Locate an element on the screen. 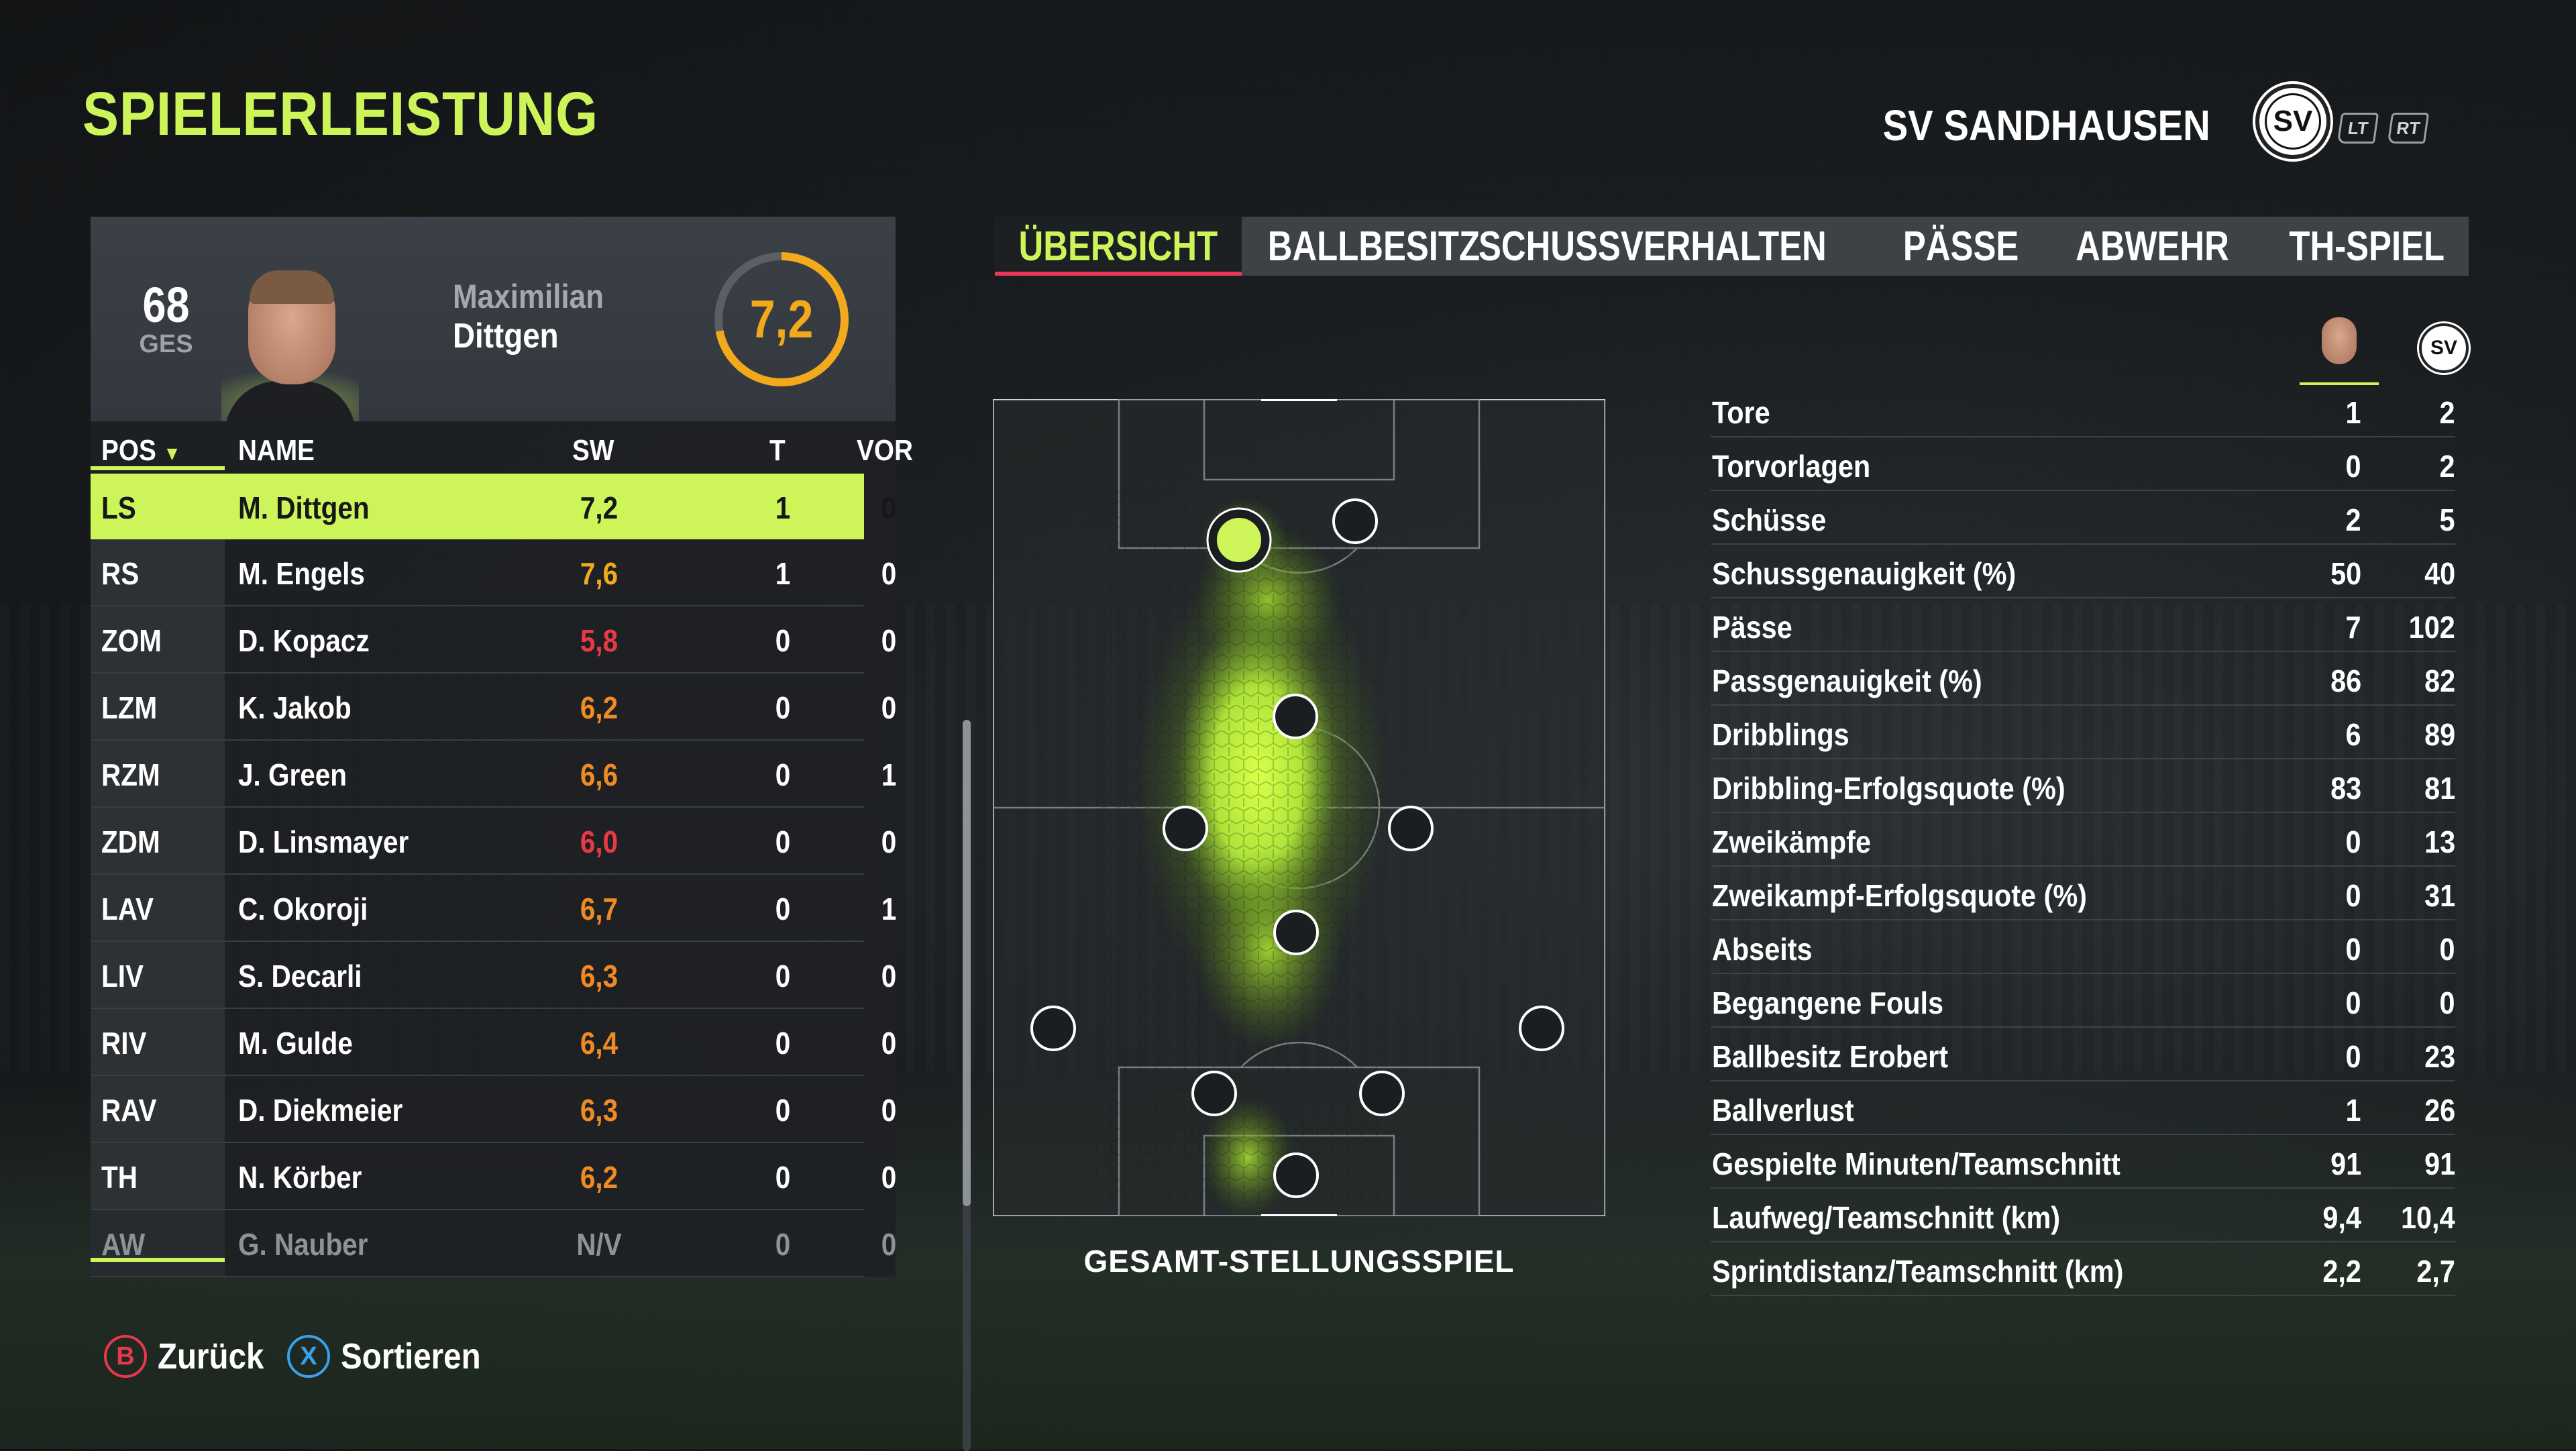 Image resolution: width=2576 pixels, height=1451 pixels. tab-label: PÄSSE is located at coordinates (1960, 246).